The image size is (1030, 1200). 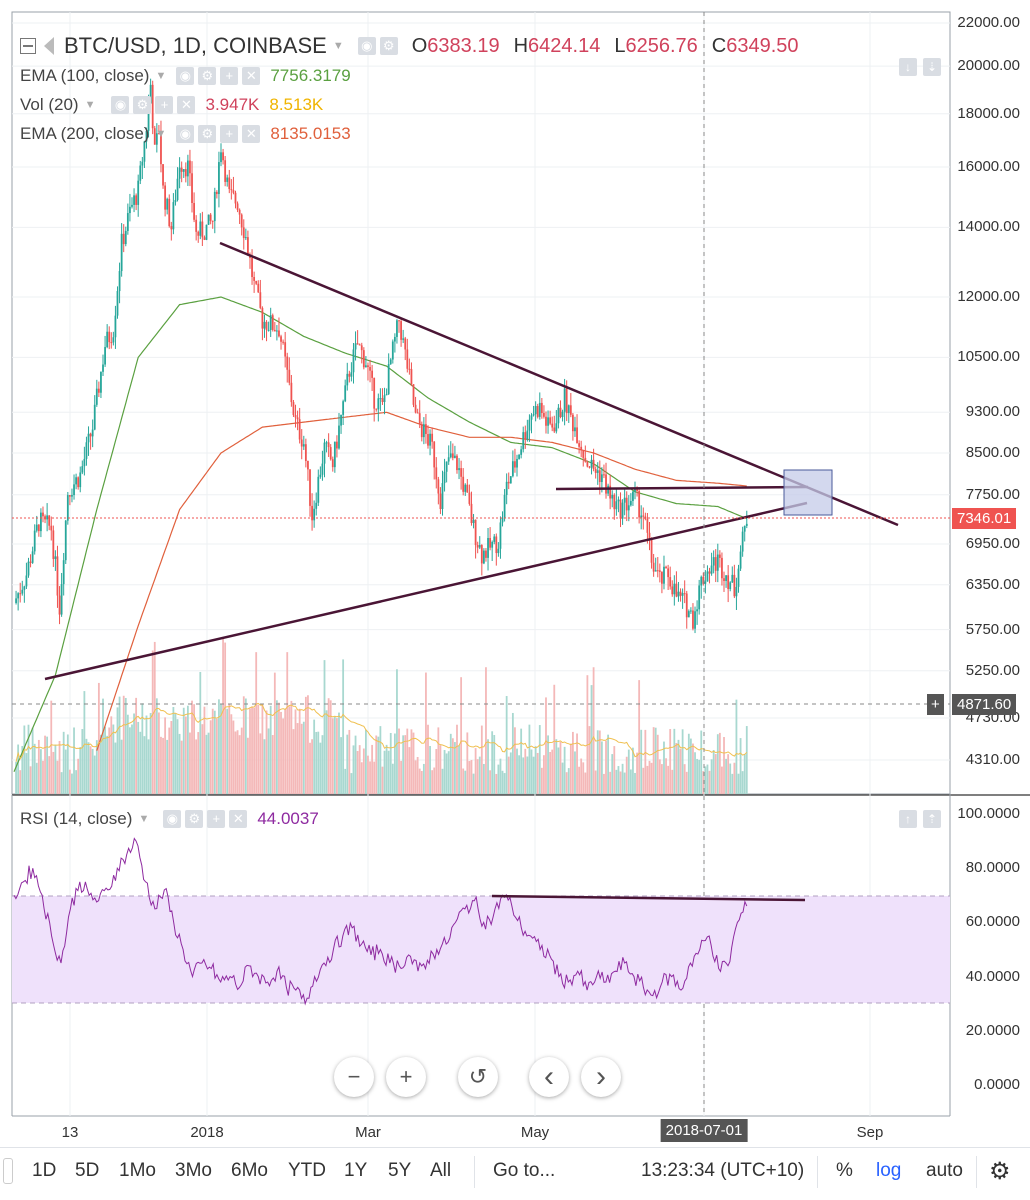 I want to click on ema100-legend: EMA (100, close) ▼ ◉ ⚙ + ✕ 7756.3179, so click(x=185, y=76).